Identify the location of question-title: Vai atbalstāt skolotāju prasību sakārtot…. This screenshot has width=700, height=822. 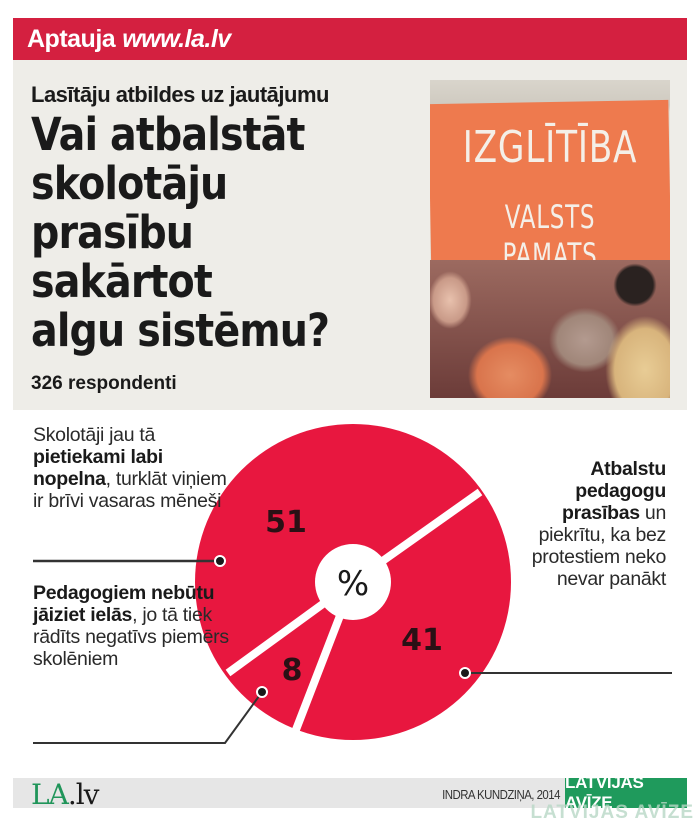
(207, 232).